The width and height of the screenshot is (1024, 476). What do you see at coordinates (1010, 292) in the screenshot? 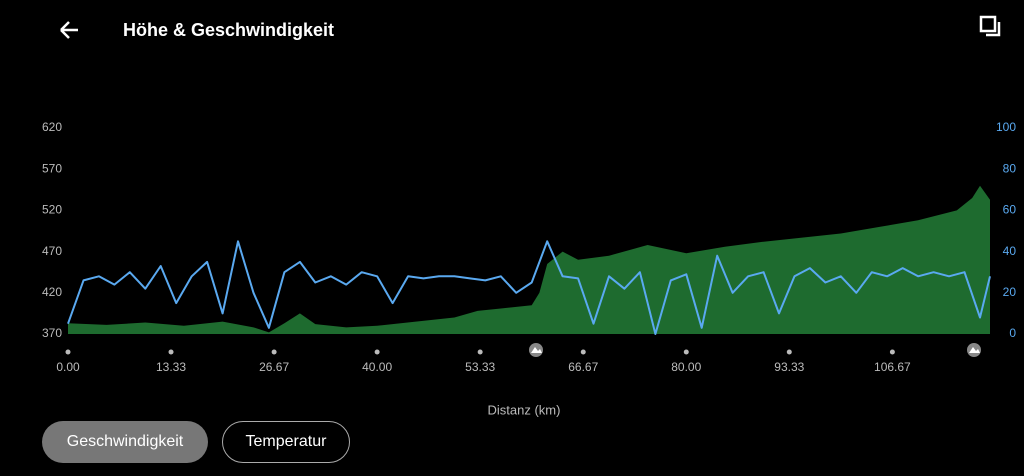
I see `y2-tick-label: 20` at bounding box center [1010, 292].